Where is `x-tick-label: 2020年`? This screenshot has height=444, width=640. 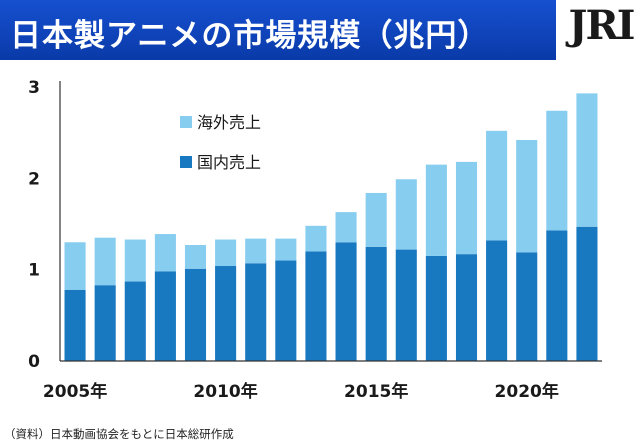
x-tick-label: 2020年 is located at coordinates (527, 391).